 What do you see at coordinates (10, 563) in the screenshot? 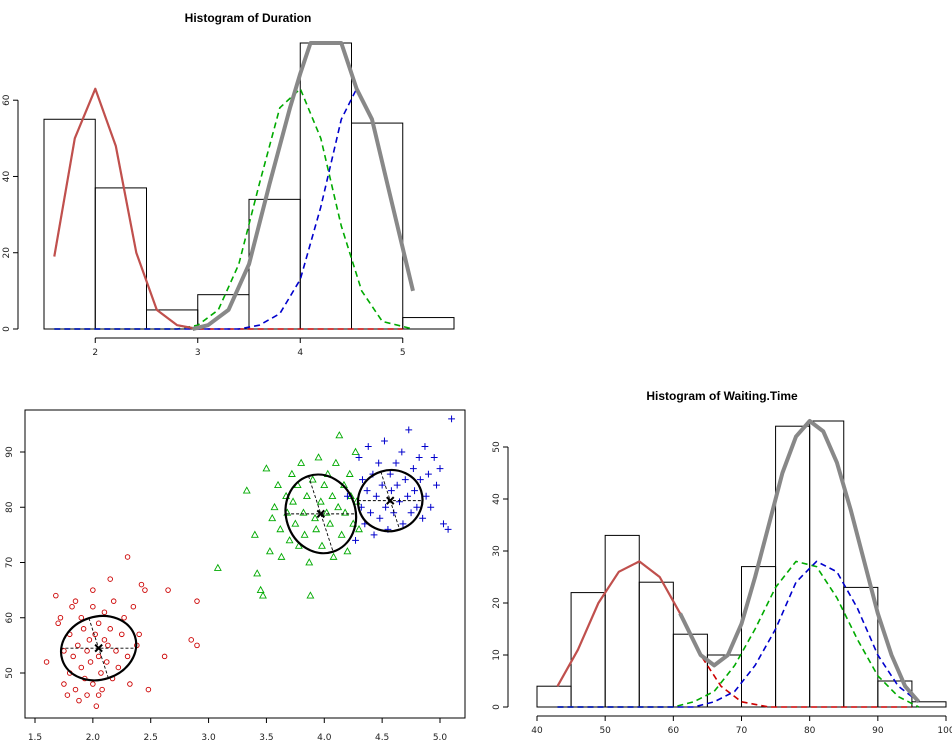
I see `y-tick-label: 70` at bounding box center [10, 563].